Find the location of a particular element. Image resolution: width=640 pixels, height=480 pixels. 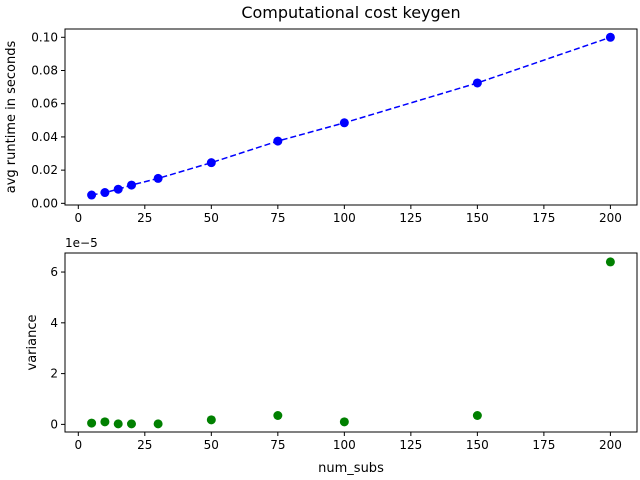

y-ticks: 0.00 0.02 0.04 0.06 0.08 0.10 is located at coordinates (48, 120).